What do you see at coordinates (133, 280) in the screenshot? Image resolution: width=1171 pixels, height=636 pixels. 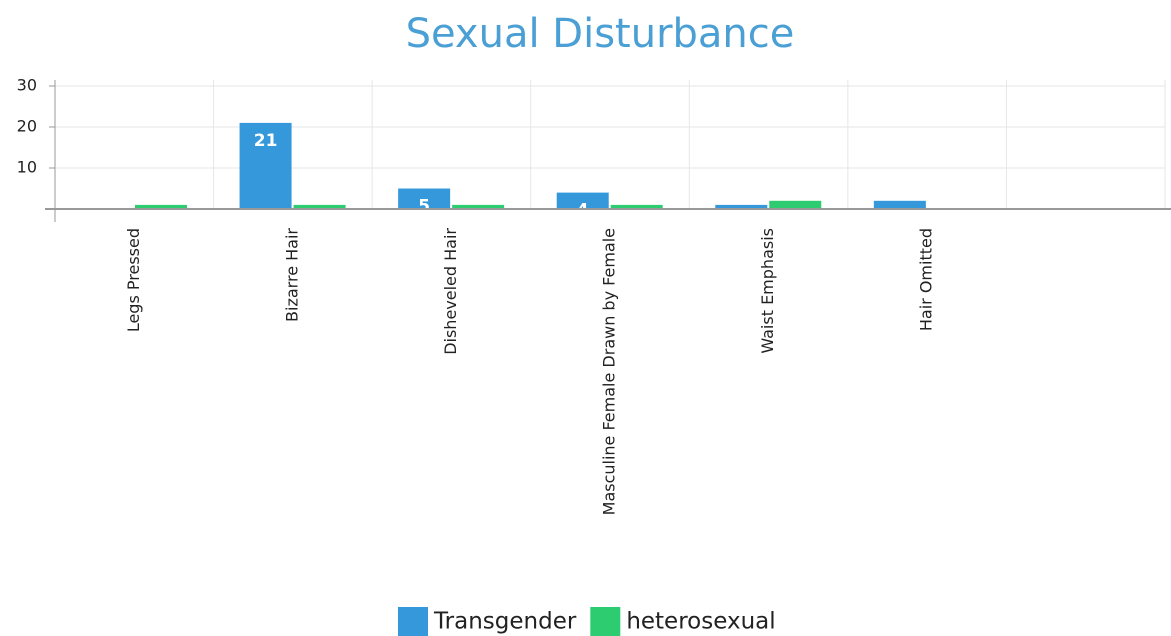 I see `x-tick-label: Legs Pressed` at bounding box center [133, 280].